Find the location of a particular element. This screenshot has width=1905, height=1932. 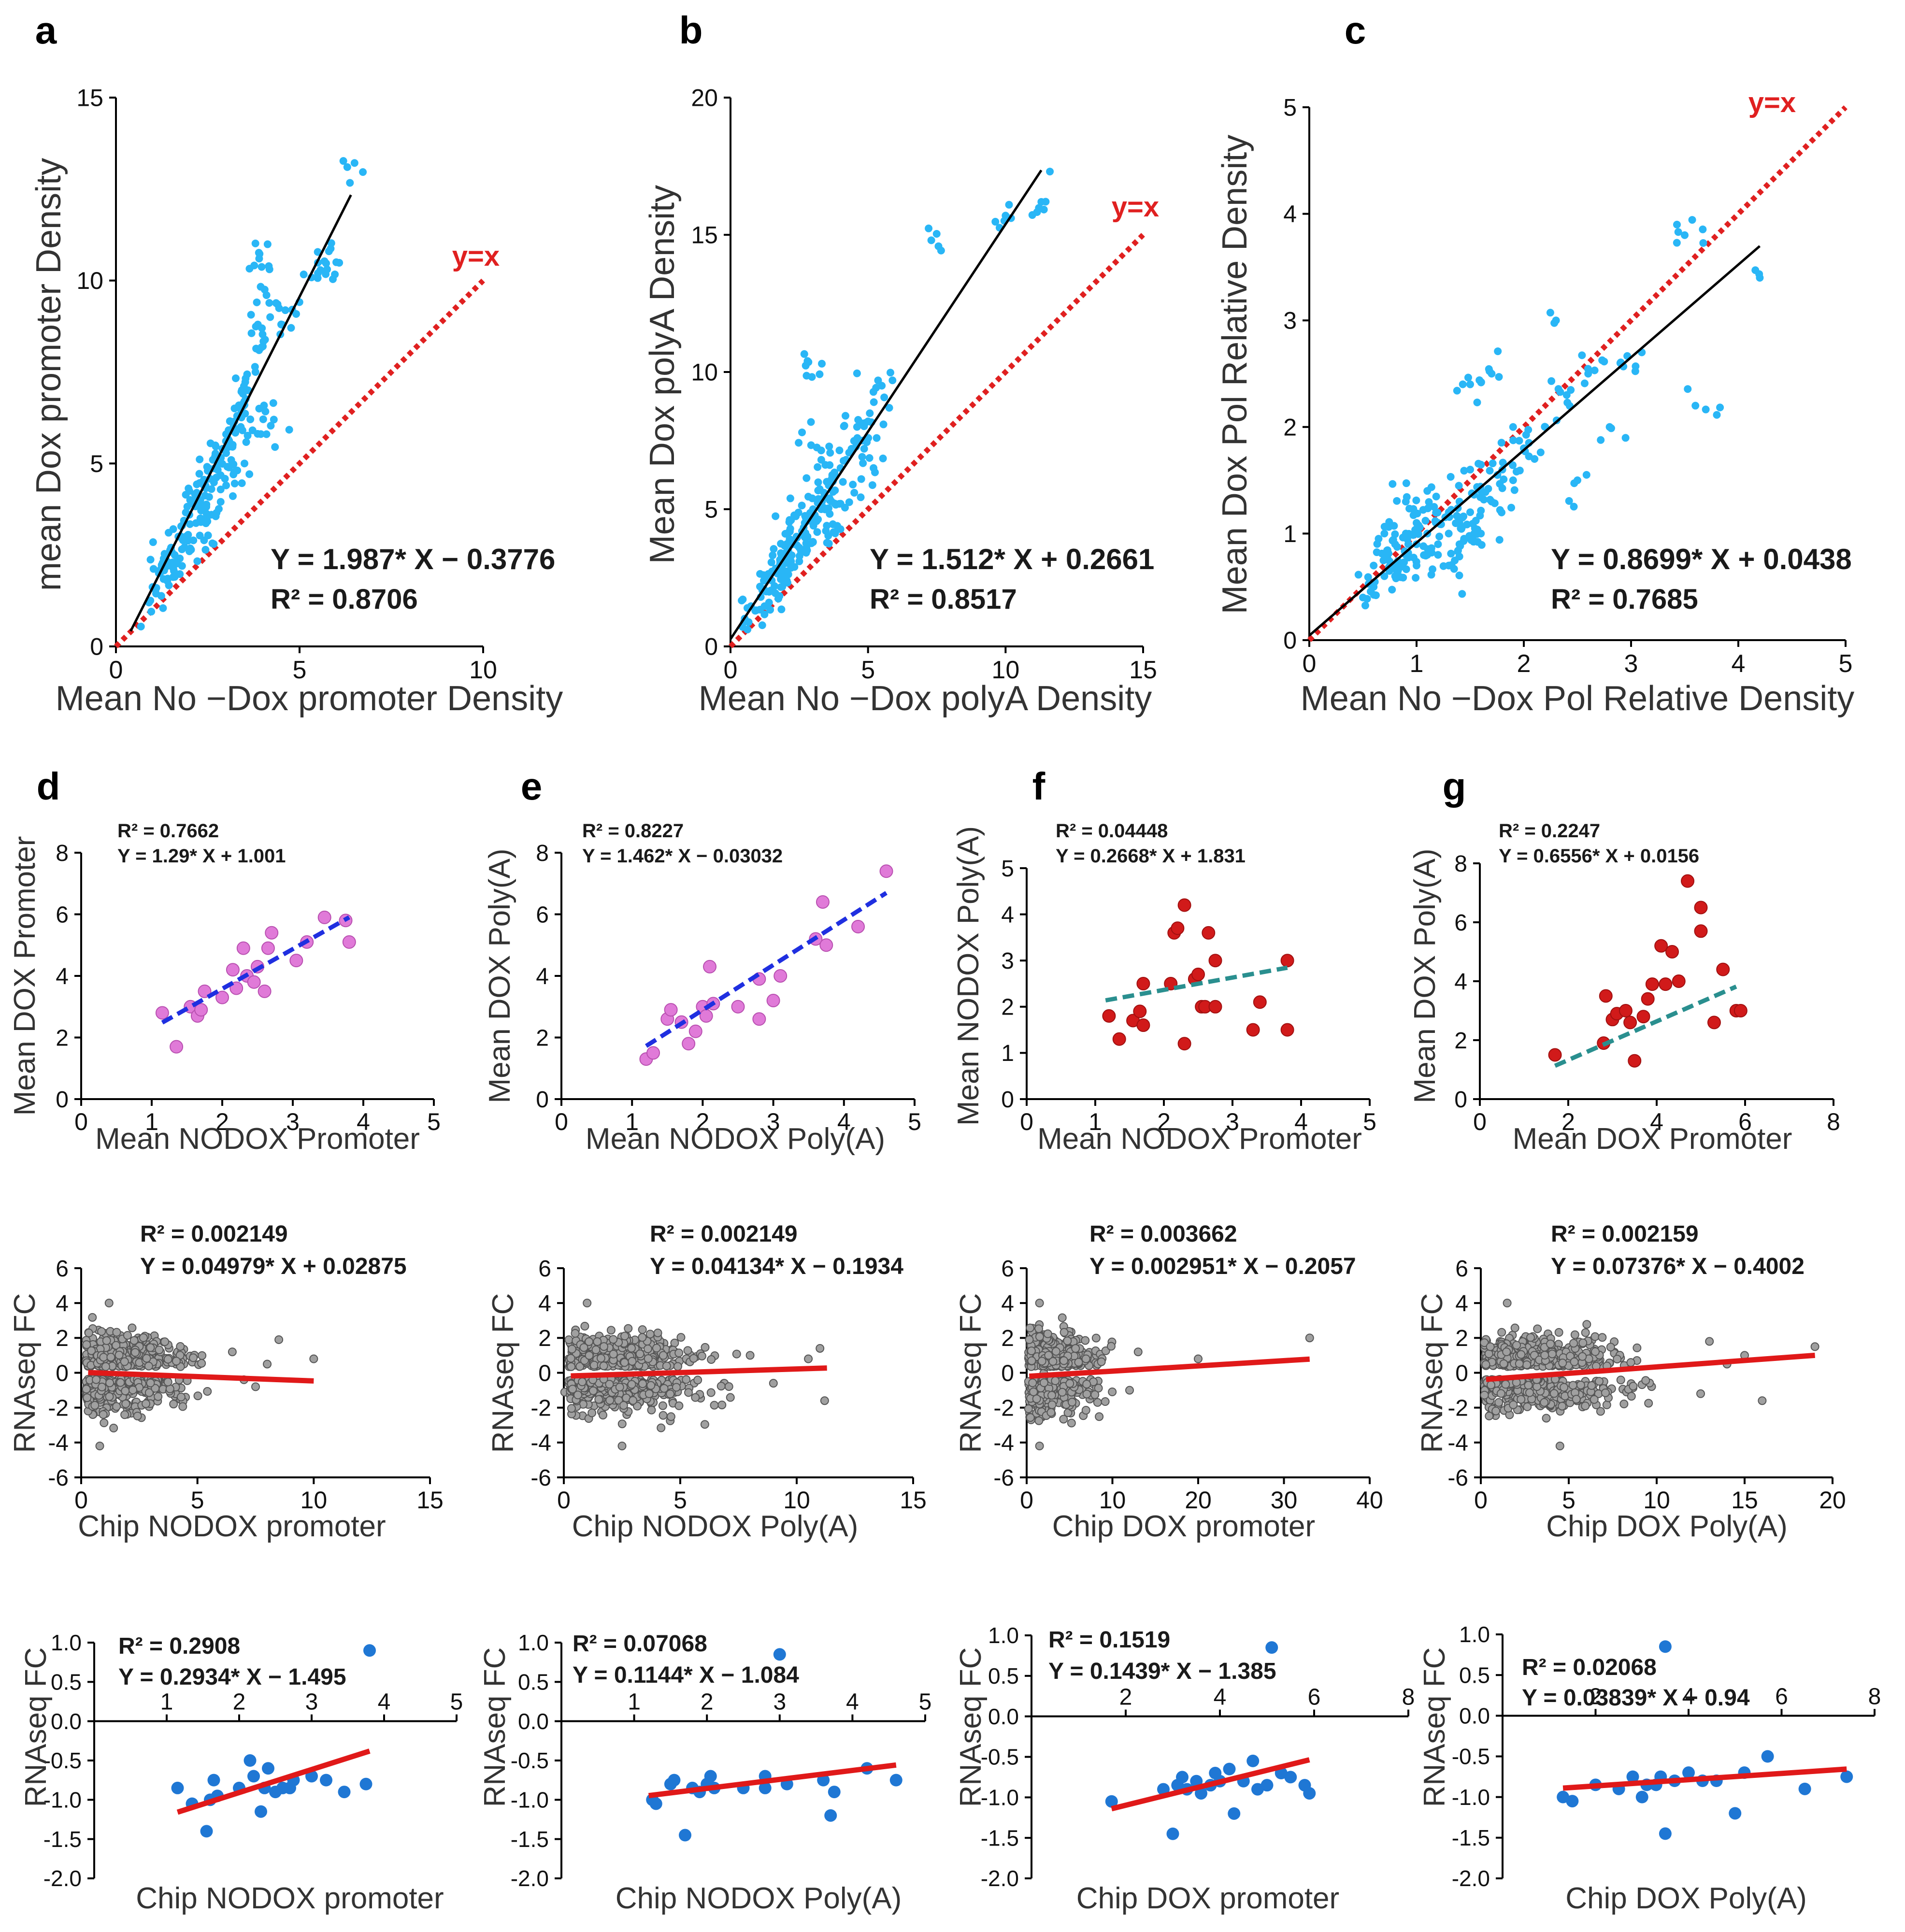

data-points is located at coordinates (1198, 975).